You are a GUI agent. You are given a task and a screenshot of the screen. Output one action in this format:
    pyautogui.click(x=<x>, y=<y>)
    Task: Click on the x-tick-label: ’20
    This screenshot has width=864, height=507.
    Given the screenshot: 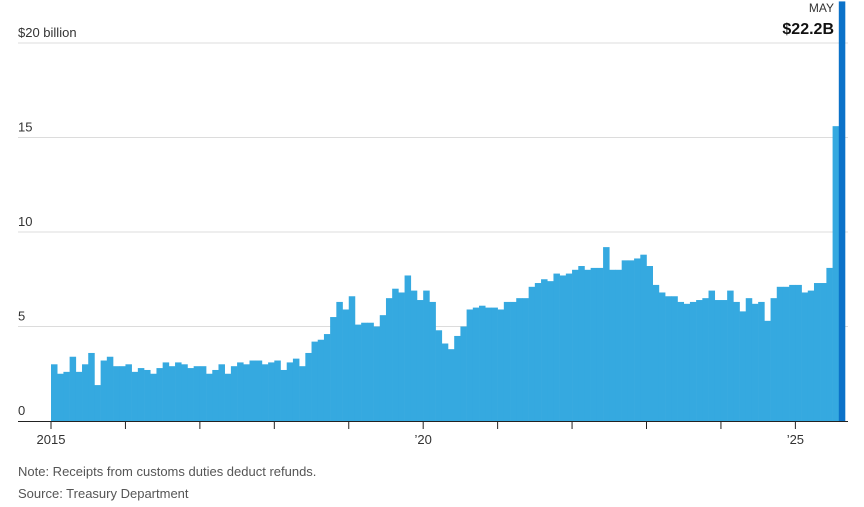 What is the action you would take?
    pyautogui.click(x=423, y=439)
    